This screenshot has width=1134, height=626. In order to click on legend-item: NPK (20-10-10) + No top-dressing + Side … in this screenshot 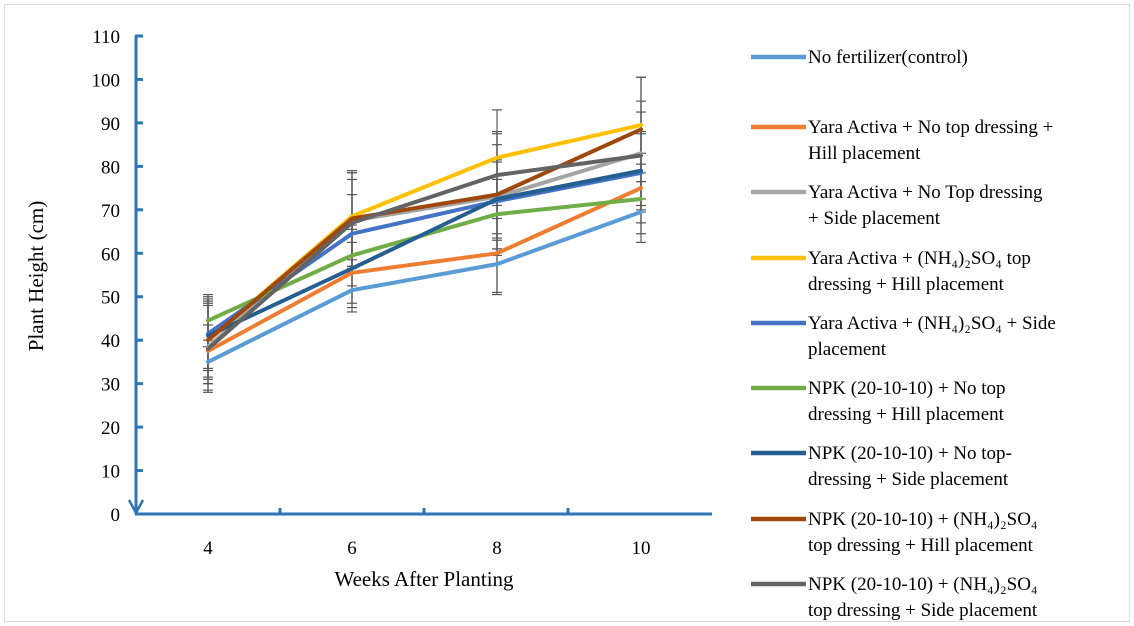, I will do `click(881, 466)`.